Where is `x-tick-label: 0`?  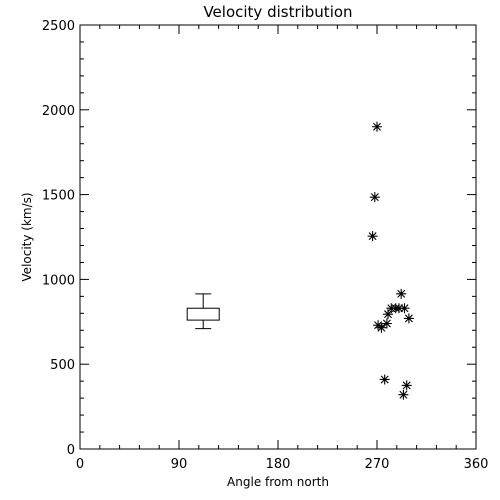
x-tick-label: 0 is located at coordinates (80, 464).